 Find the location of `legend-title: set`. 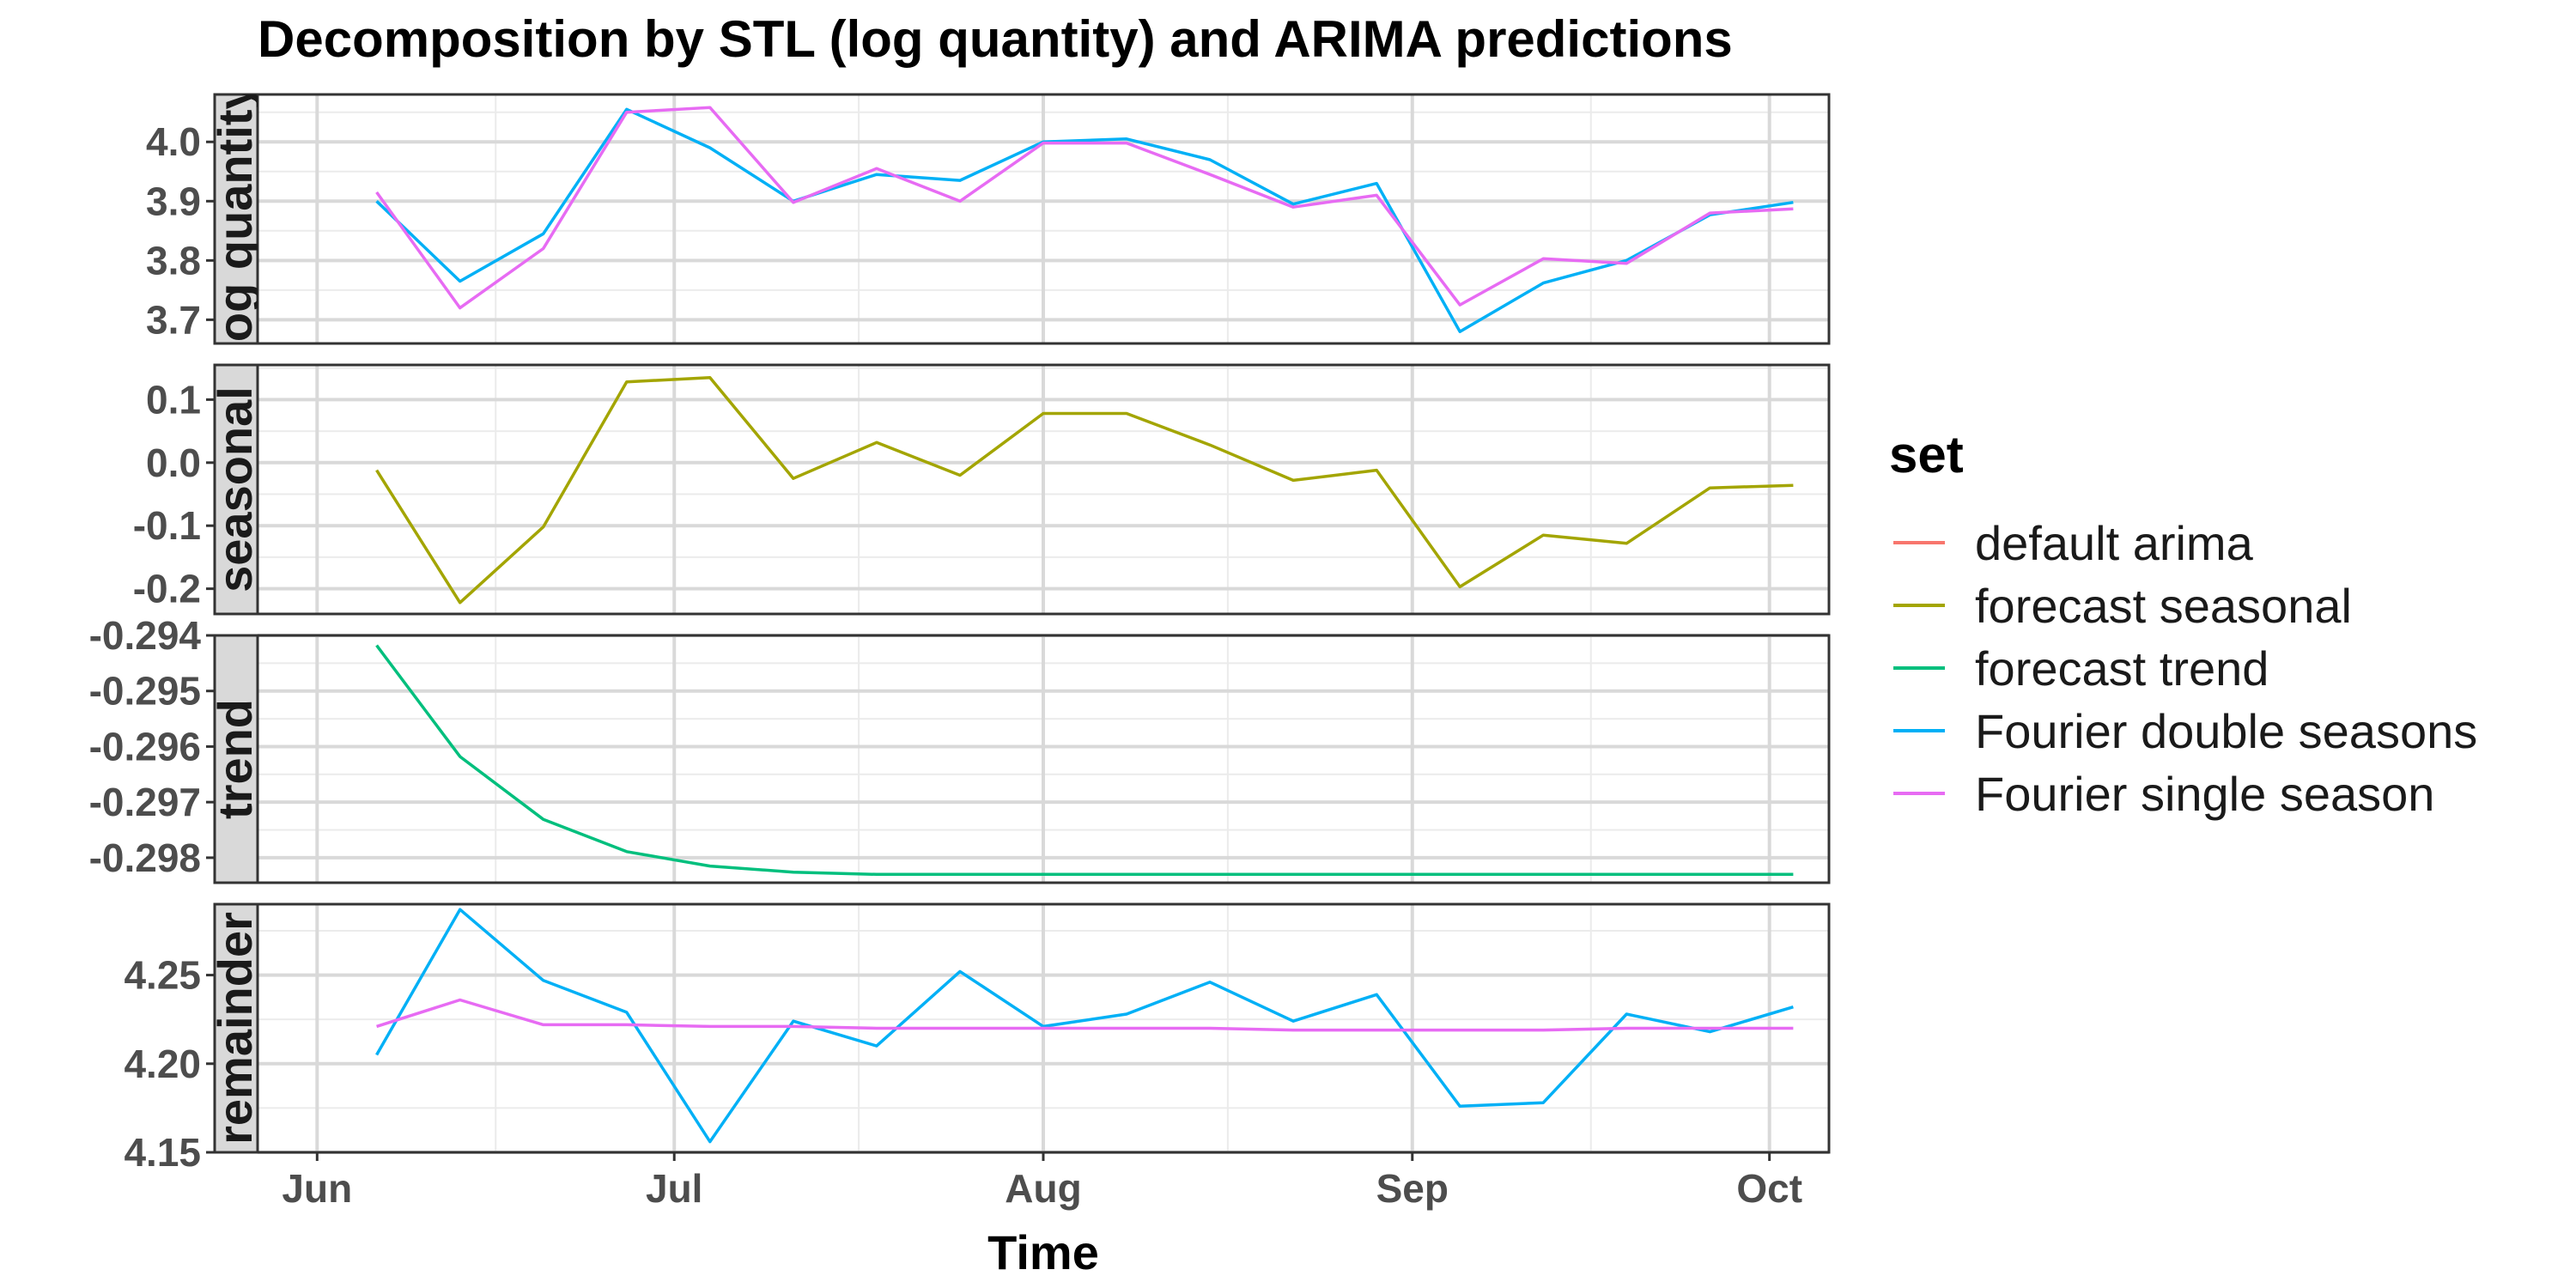

legend-title: set is located at coordinates (1926, 455).